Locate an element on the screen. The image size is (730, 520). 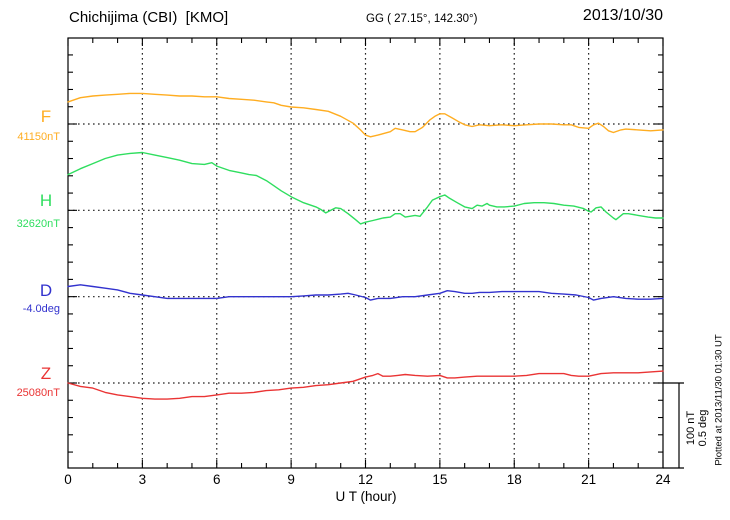
x-tick-label: 18 is located at coordinates (514, 479).